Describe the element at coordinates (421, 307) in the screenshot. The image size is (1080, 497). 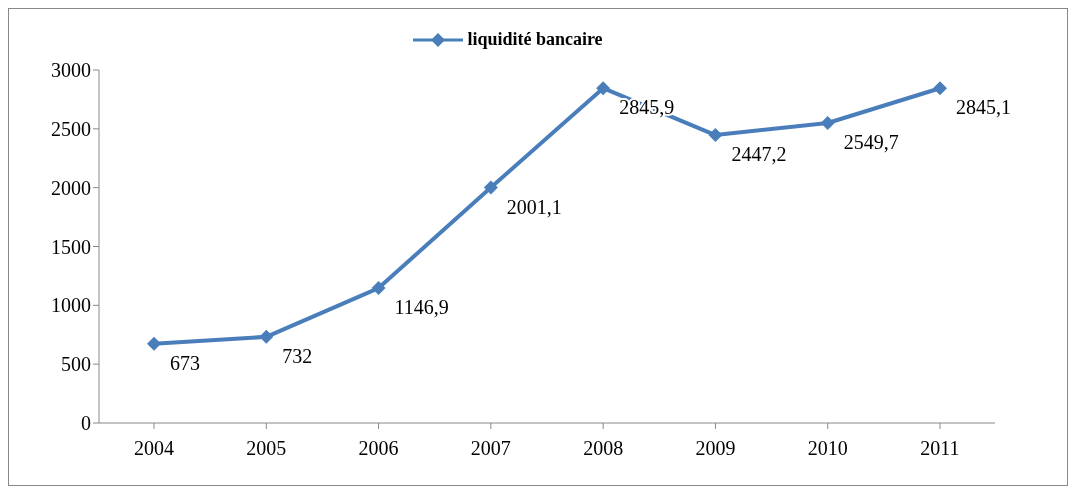
I see `data-label: 1146,9` at that location.